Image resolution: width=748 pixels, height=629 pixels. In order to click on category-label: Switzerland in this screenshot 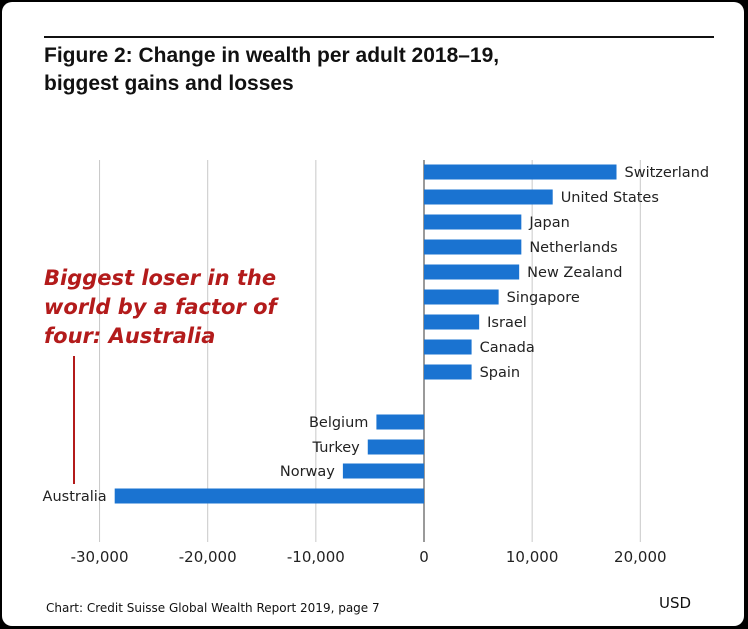, I will do `click(667, 173)`.